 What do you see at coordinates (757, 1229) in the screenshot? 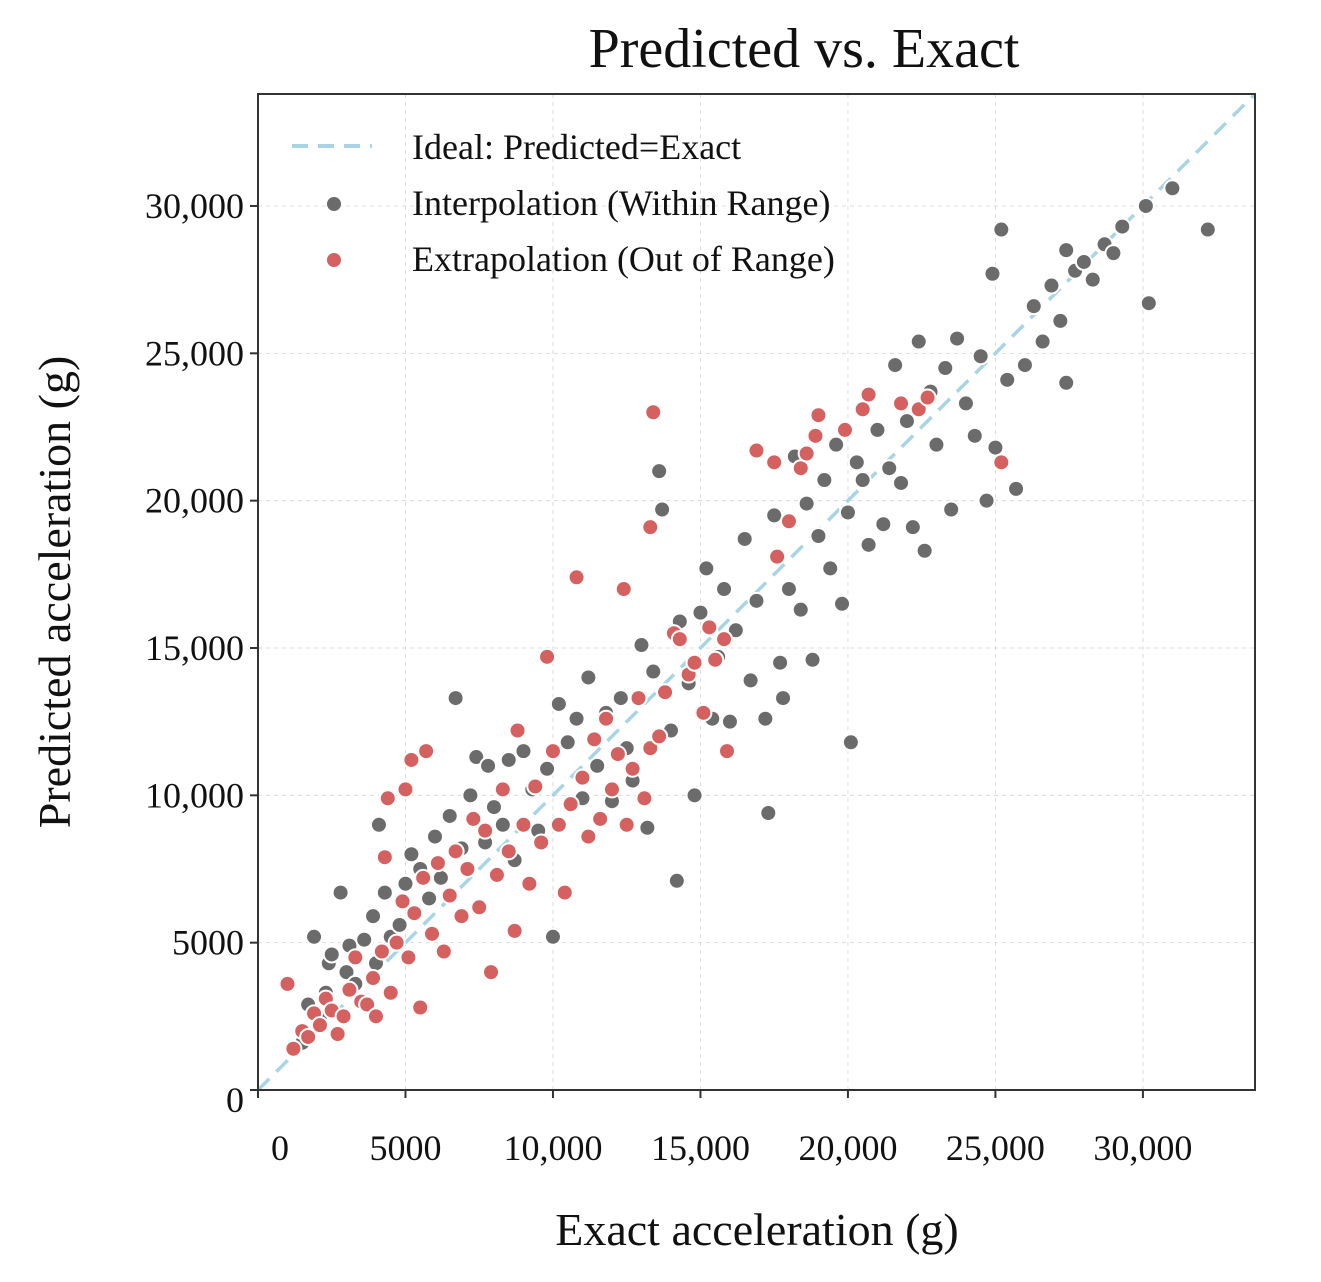
I see `x-axis-label: Exact acceleration (g)` at bounding box center [757, 1229].